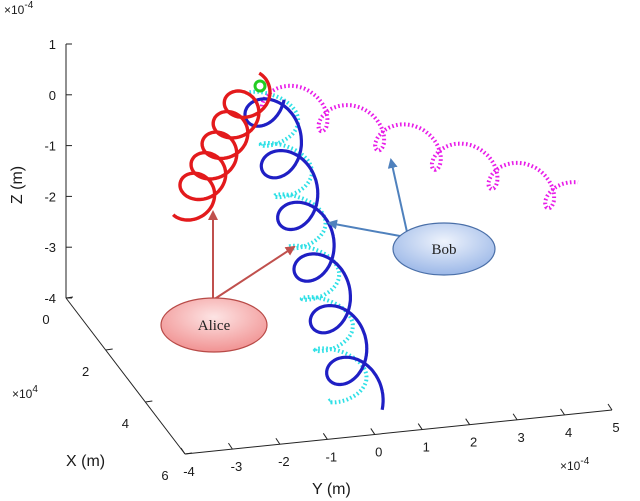  I want to click on x-axis-multiplier: ×10⁴, so click(25, 392).